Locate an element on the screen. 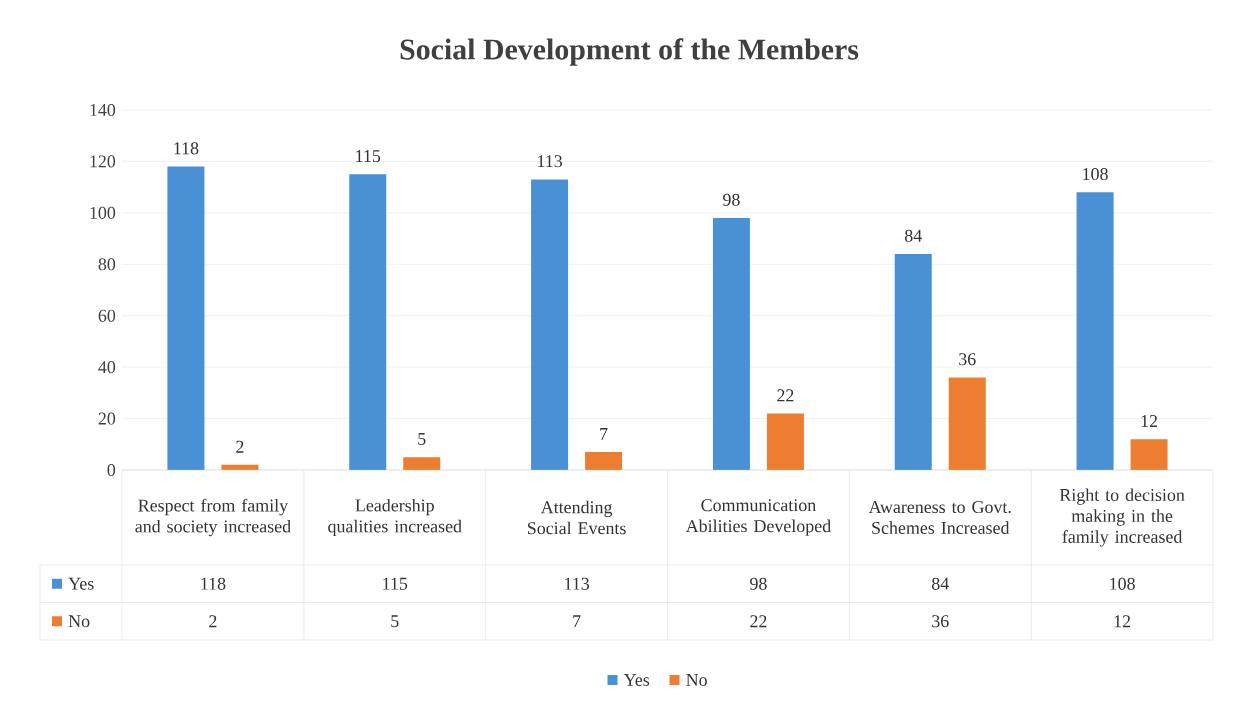 The image size is (1238, 717). y-tick-label: 140 is located at coordinates (103, 110).